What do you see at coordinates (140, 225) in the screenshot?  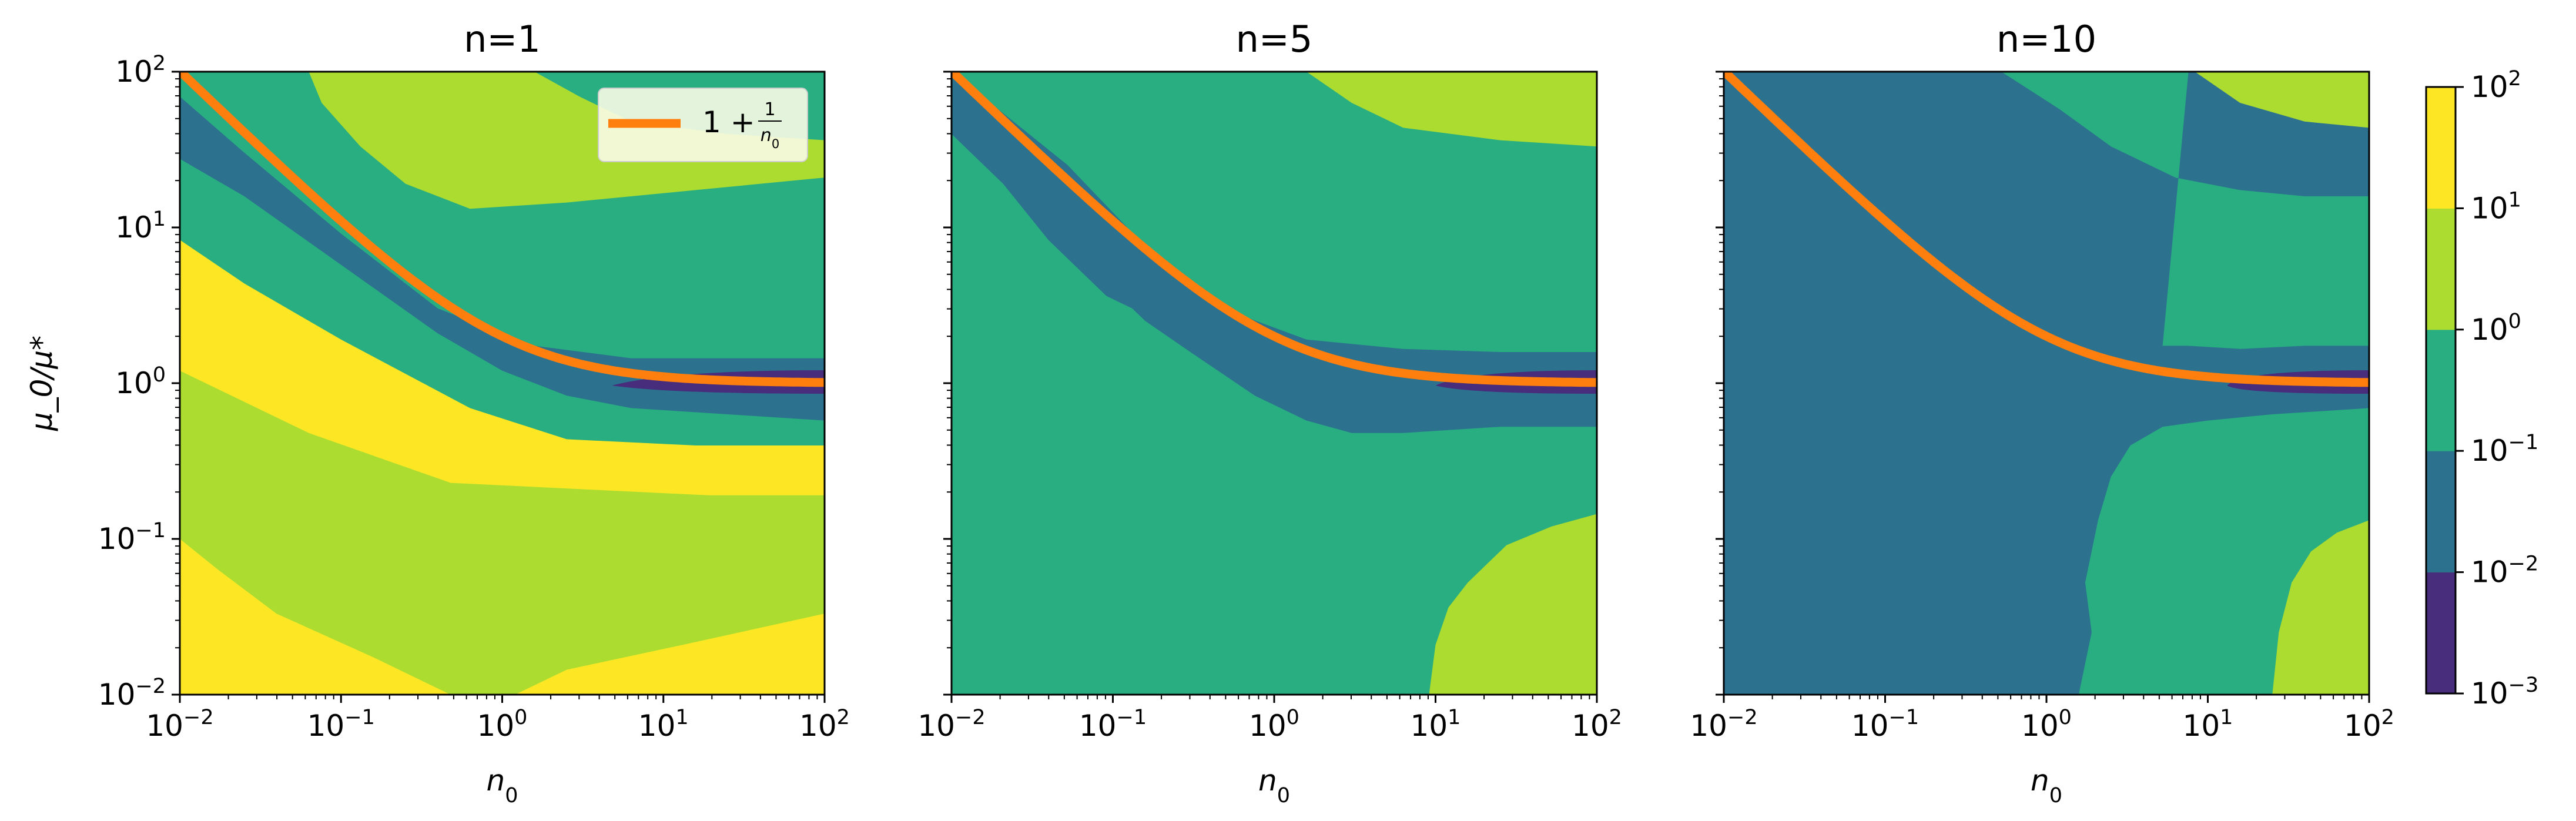 I see `y-tick-label: 10¹` at bounding box center [140, 225].